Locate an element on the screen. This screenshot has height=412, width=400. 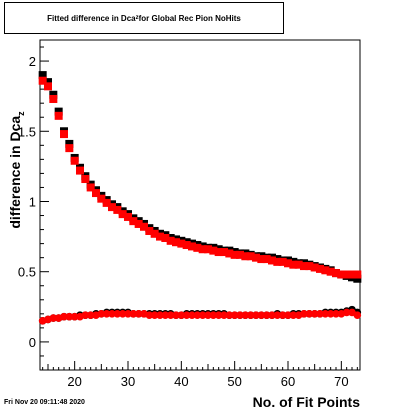
y-tick-label: 1 is located at coordinates (32, 201).